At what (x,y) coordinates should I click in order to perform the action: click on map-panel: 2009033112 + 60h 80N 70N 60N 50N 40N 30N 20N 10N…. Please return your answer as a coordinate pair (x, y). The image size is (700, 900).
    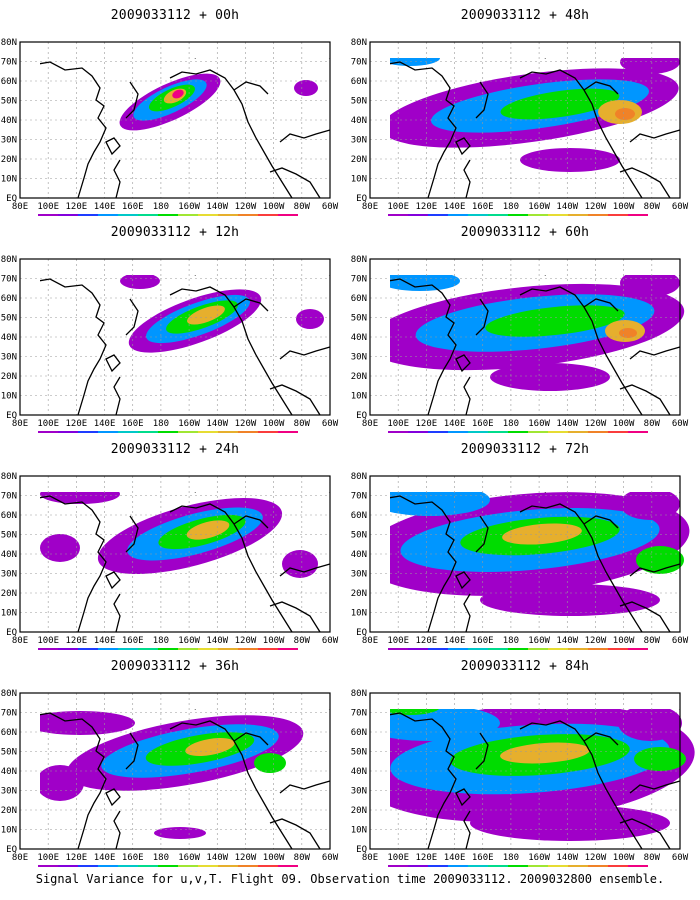
    Looking at the image, I should click on (525, 325).